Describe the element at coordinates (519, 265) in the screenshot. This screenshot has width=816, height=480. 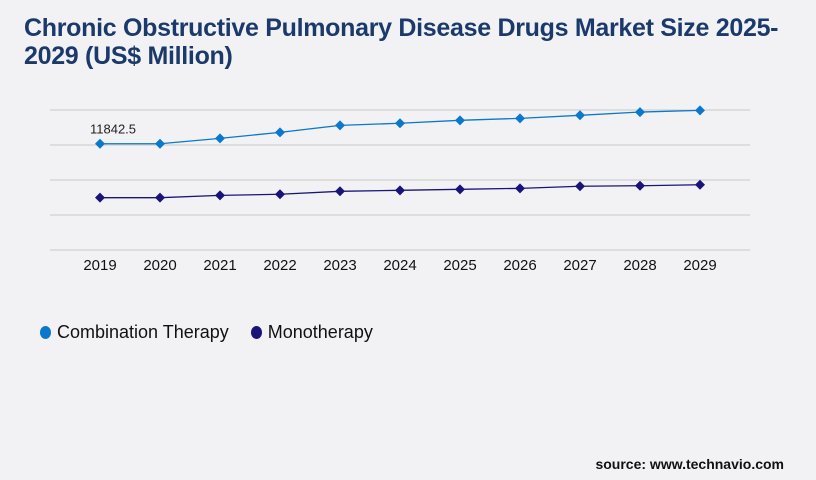
I see `x-tick-label: 2026` at that location.